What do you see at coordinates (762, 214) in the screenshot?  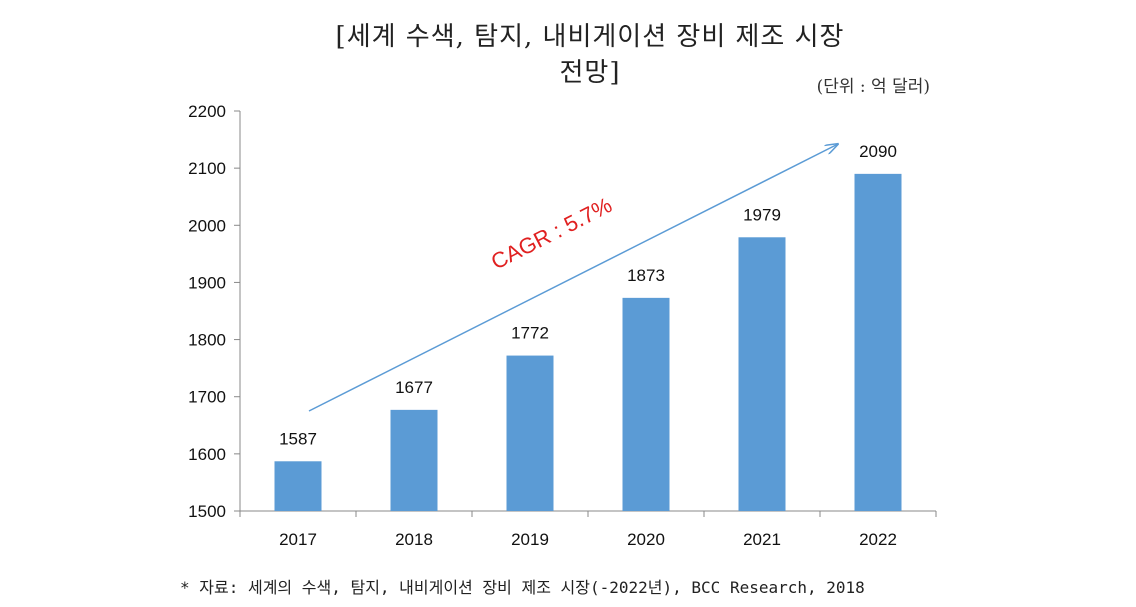 I see `data-label-2021: 1979` at bounding box center [762, 214].